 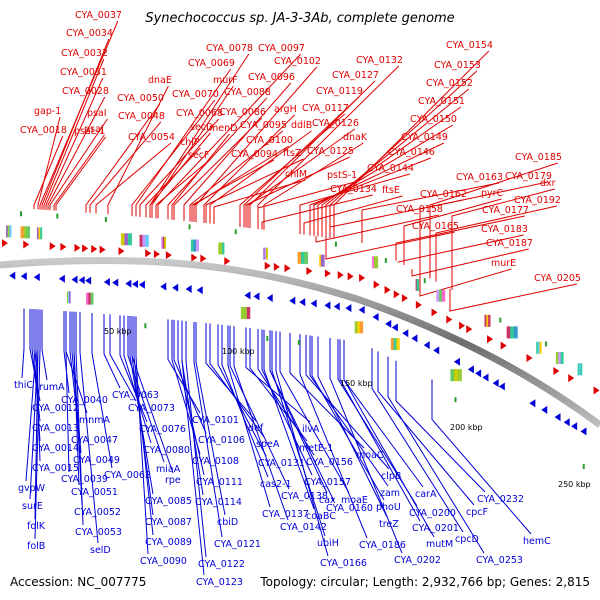 What do you see at coordinates (195, 94) in the screenshot?
I see `gene-label-CYA_0070: CYA_0070` at bounding box center [195, 94].